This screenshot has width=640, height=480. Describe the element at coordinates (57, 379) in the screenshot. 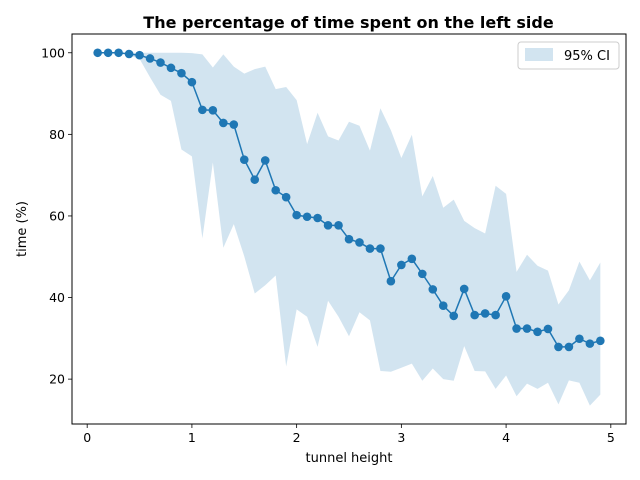

I see `y-tick-label: 20` at that location.